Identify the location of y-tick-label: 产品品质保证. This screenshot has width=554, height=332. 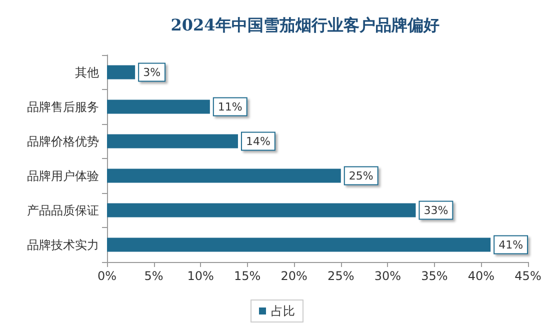
(63, 210).